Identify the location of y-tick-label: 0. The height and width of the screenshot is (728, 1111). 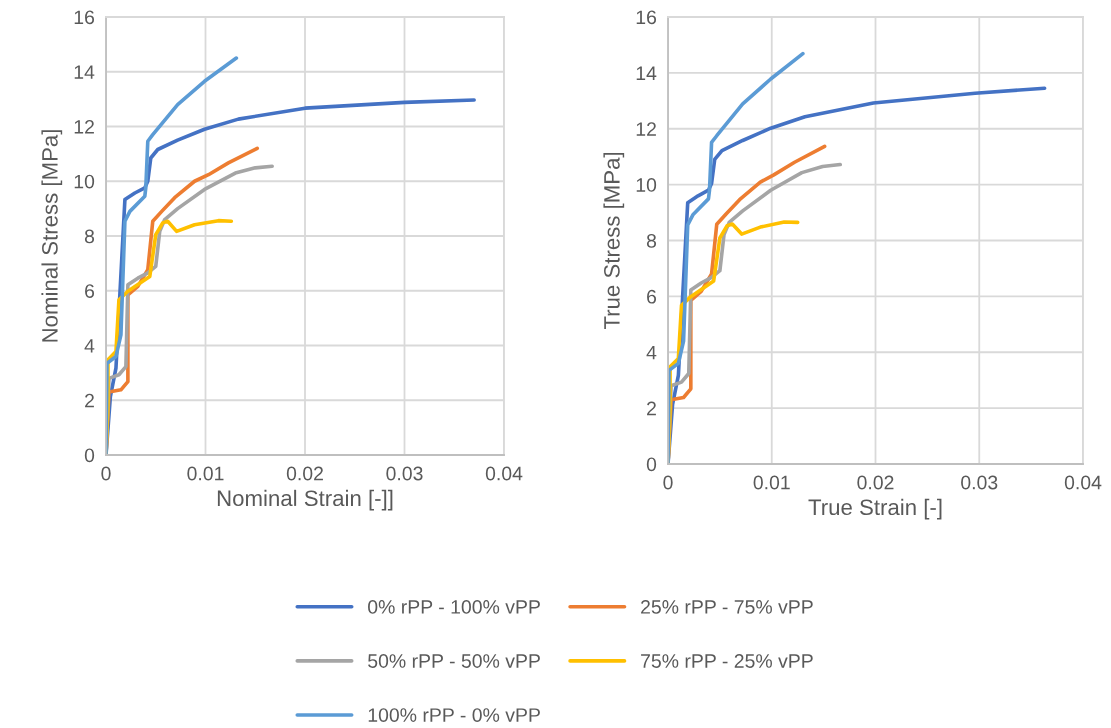
(89, 455).